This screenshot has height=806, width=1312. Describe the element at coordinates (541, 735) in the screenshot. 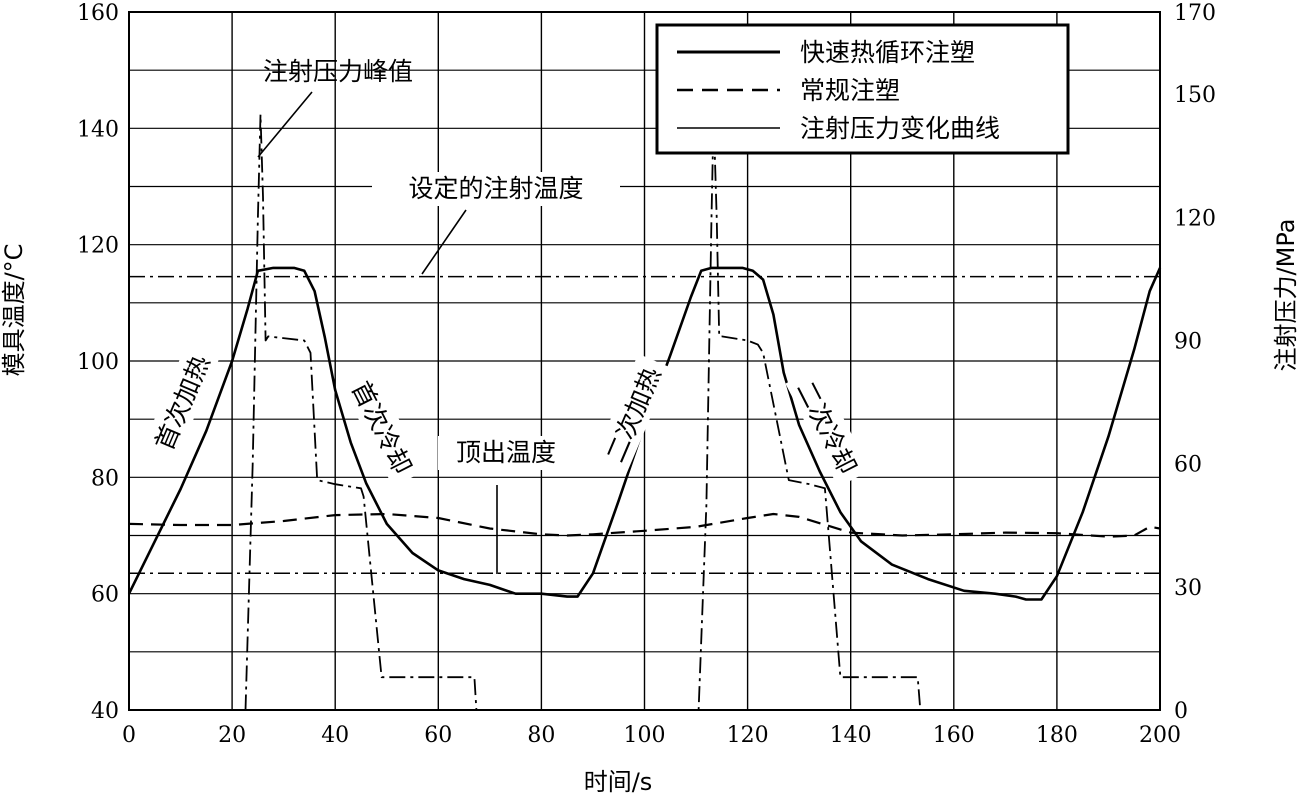

I see `x-tick-label: 80` at that location.